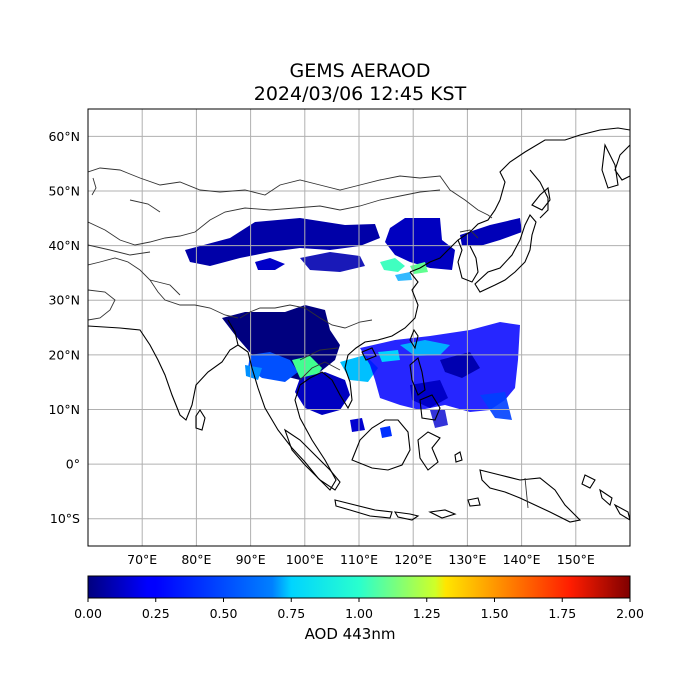  Describe the element at coordinates (73, 464) in the screenshot. I see `lat-tick-label: 0°` at that location.